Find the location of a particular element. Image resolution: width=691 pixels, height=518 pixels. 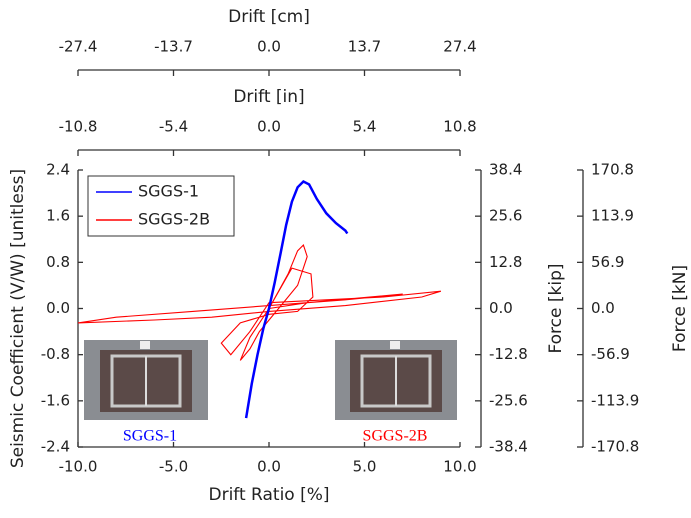

right-axis-label: Force [kN] is located at coordinates (680, 308).